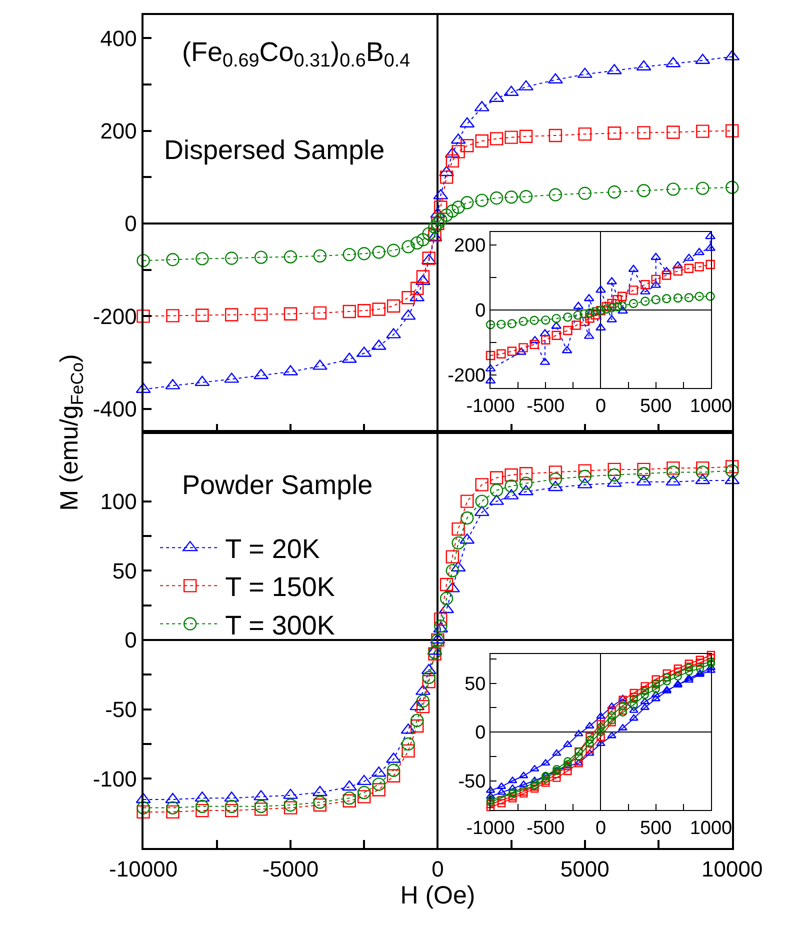 Image resolution: width=798 pixels, height=930 pixels. I want to click on x-axis-title: H (Oe), so click(438, 895).